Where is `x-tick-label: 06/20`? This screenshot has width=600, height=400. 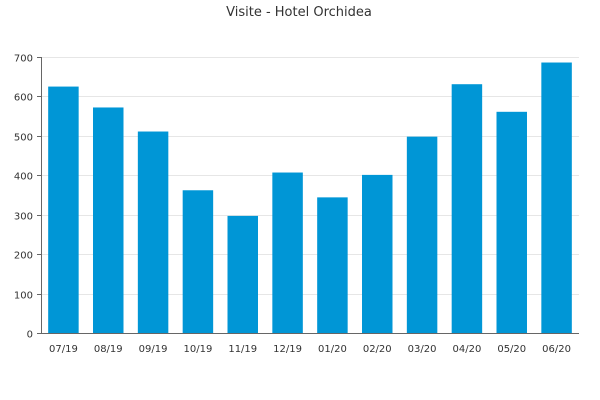 x-tick-label: 06/20 is located at coordinates (556, 349).